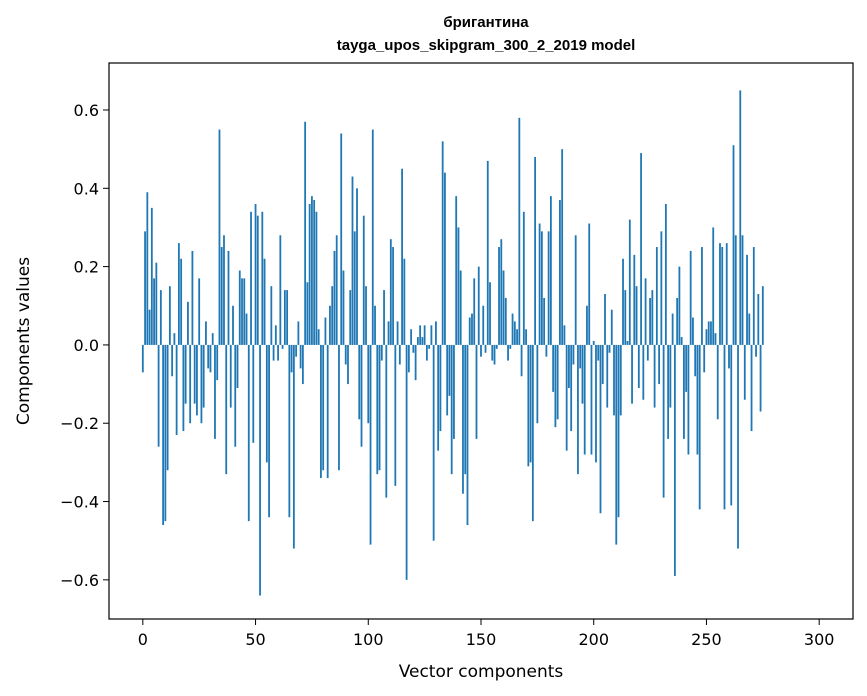 The image size is (867, 696). Describe the element at coordinates (486, 45) in the screenshot. I see `chart-subtitle: tayga_upos_skipgram_300_2_2019 model` at that location.